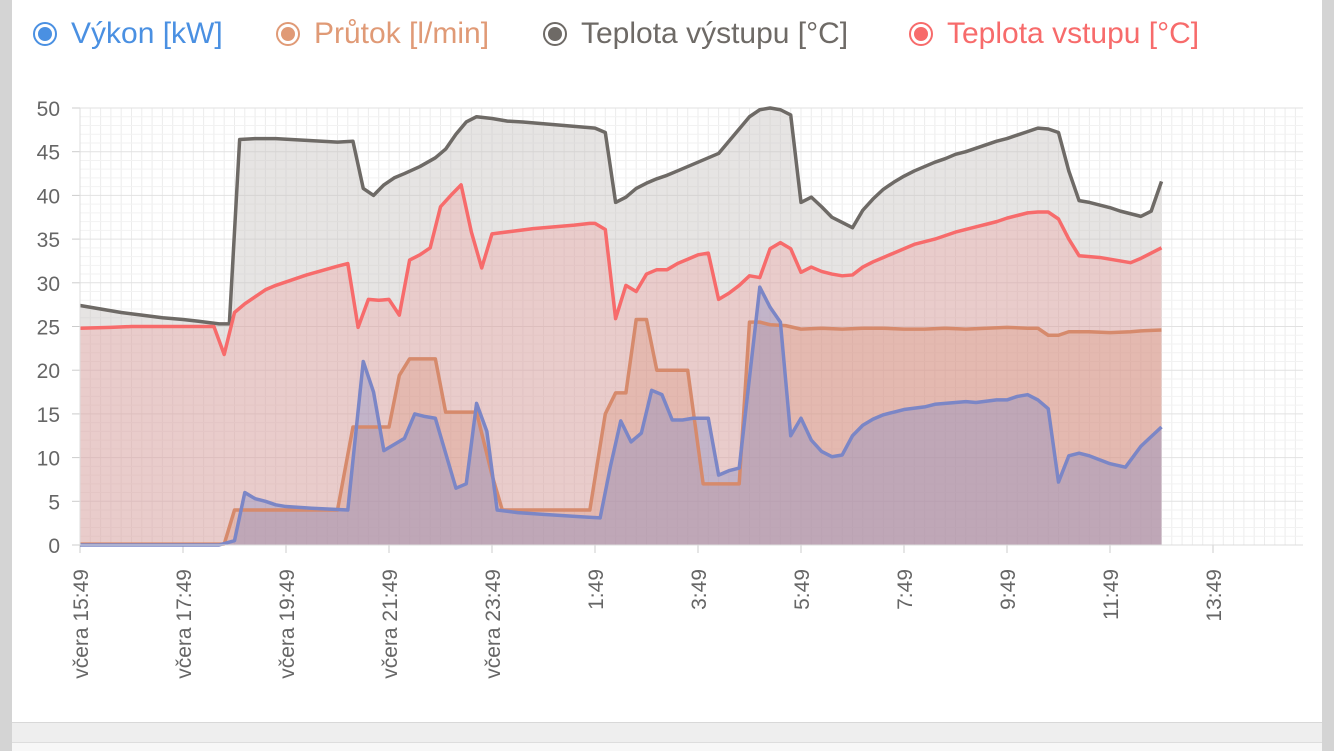 The width and height of the screenshot is (1334, 751). I want to click on x-tick-label: včera 19:49, so click(287, 624).